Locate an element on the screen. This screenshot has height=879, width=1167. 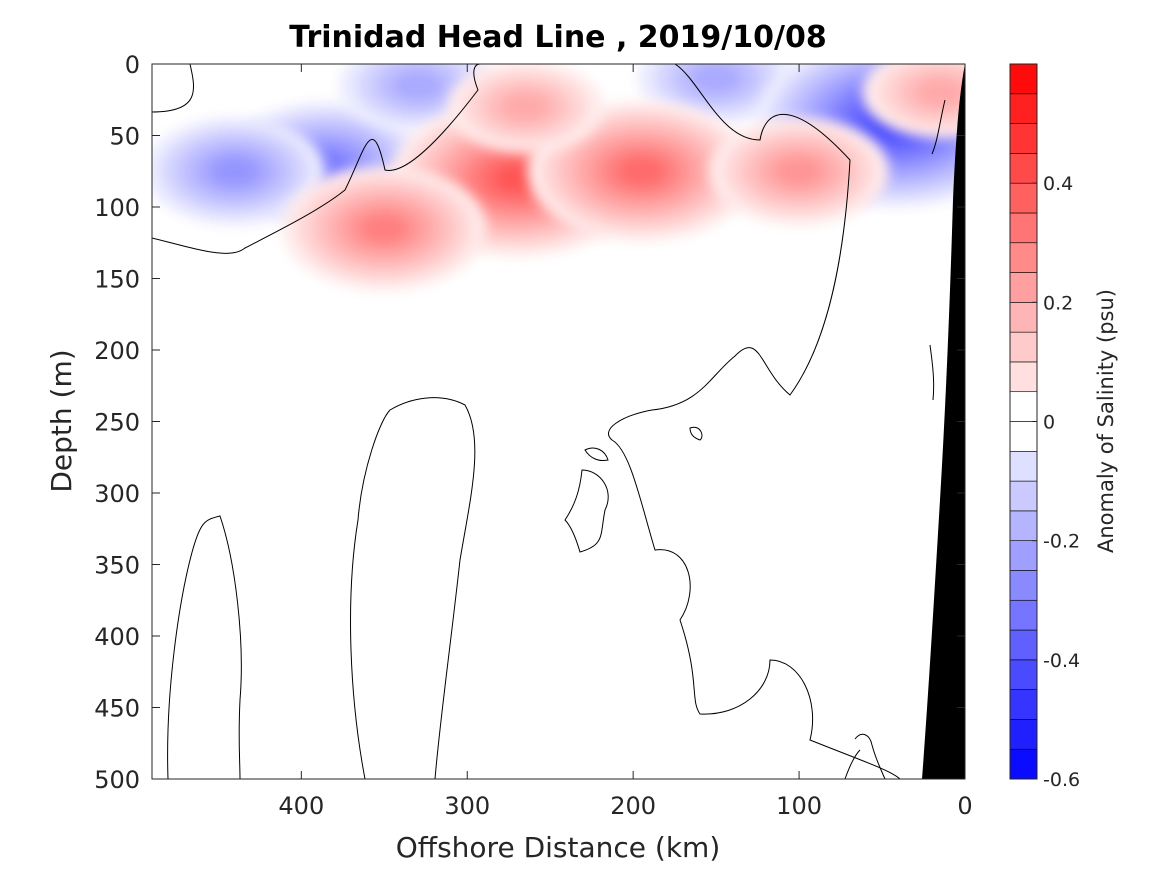
colorbar-tick-label: -0.4 is located at coordinates (1061, 661).